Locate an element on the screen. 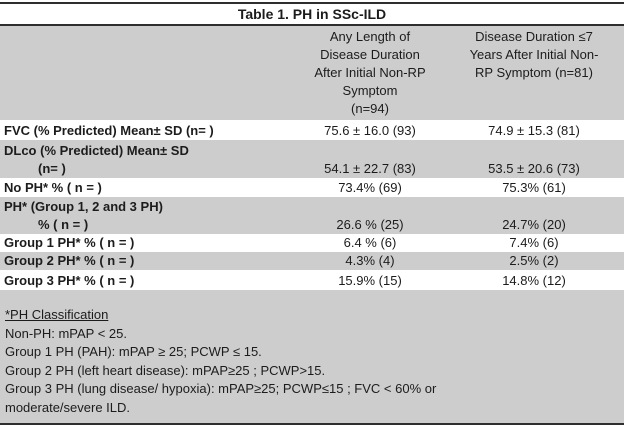  footnote-line-non-ph: Non-PH: mPAP < 25. is located at coordinates (66, 333).